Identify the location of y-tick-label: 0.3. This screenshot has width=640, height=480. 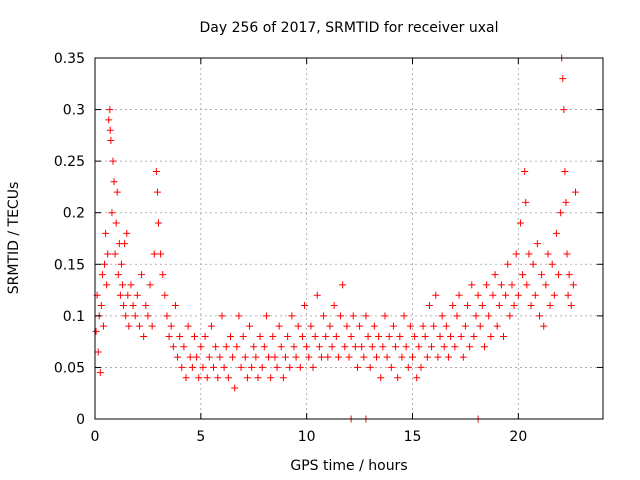
(74, 111).